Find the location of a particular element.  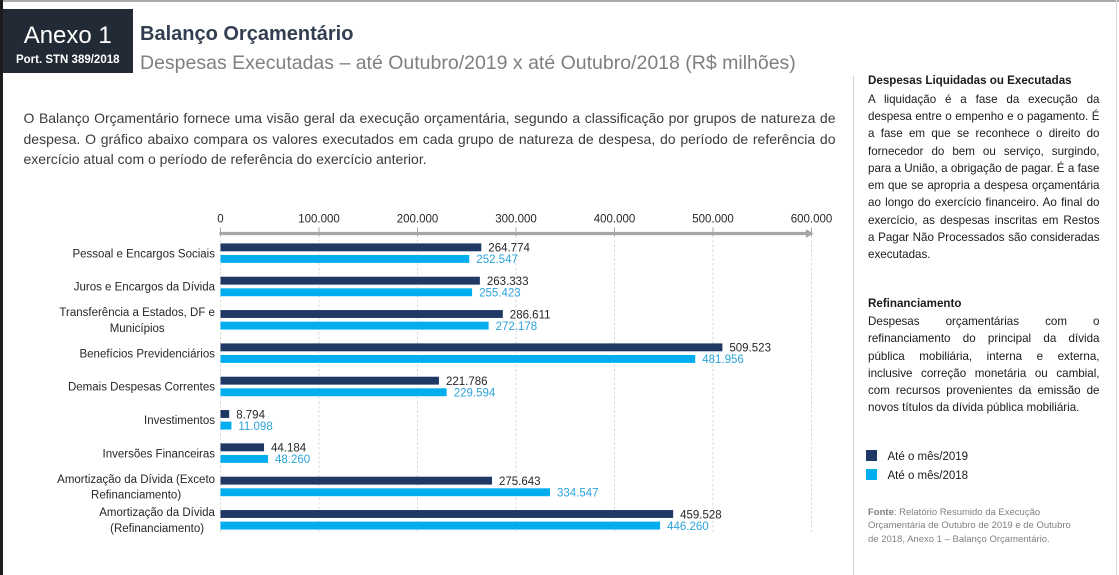

svg-text: 221.786 is located at coordinates (467, 382).